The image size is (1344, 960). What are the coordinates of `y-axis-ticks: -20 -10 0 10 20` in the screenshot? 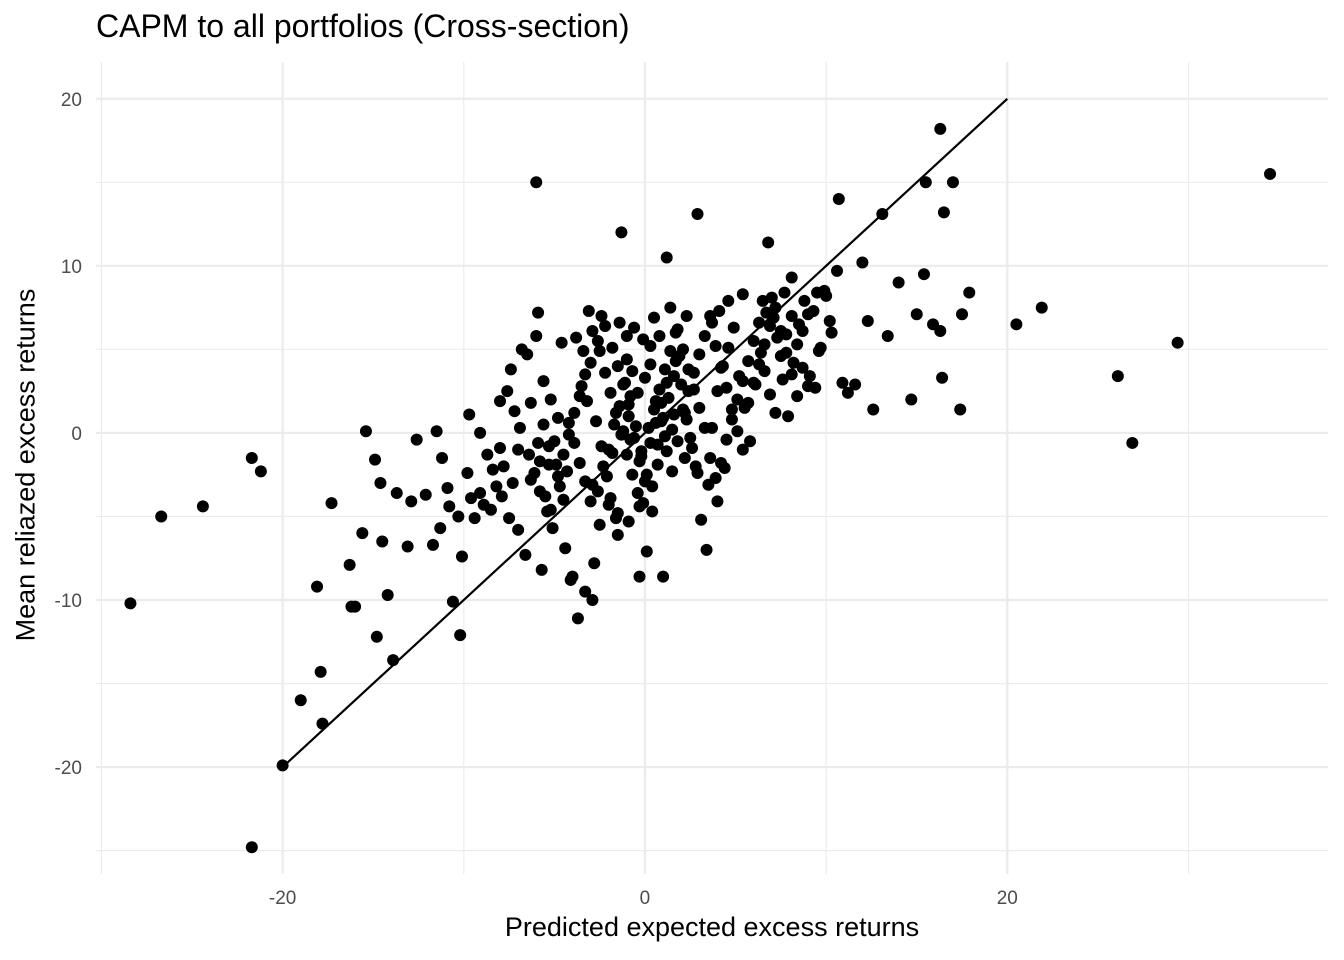 It's located at (68, 434).